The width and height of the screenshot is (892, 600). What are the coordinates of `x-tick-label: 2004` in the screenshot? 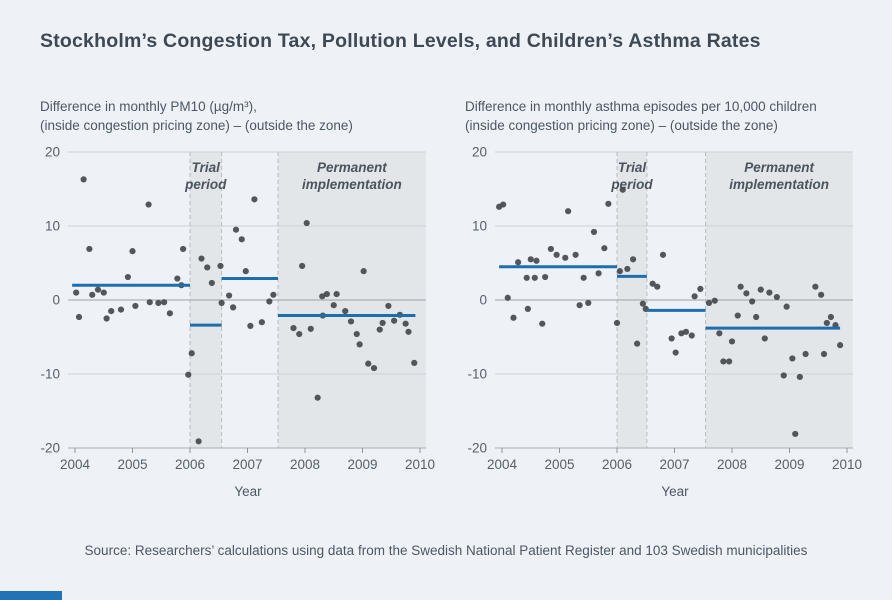 It's located at (75, 464).